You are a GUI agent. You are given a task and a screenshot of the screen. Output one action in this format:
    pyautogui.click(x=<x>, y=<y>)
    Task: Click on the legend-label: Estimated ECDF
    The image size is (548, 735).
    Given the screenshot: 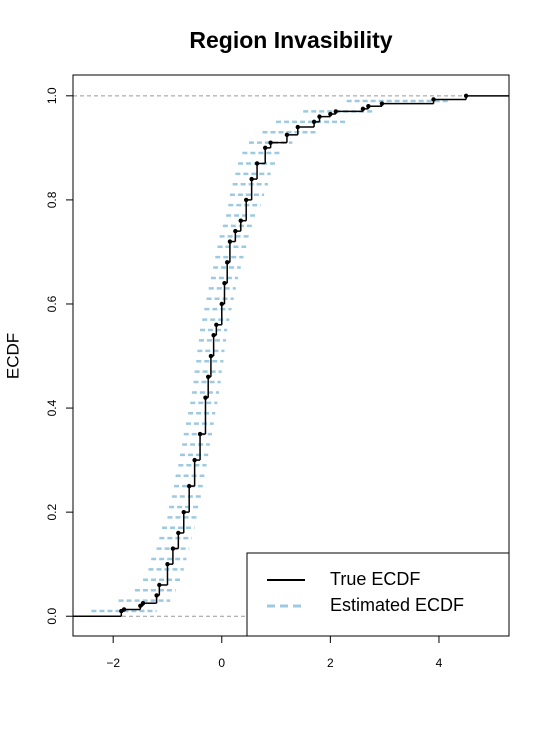 What is the action you would take?
    pyautogui.click(x=397, y=605)
    